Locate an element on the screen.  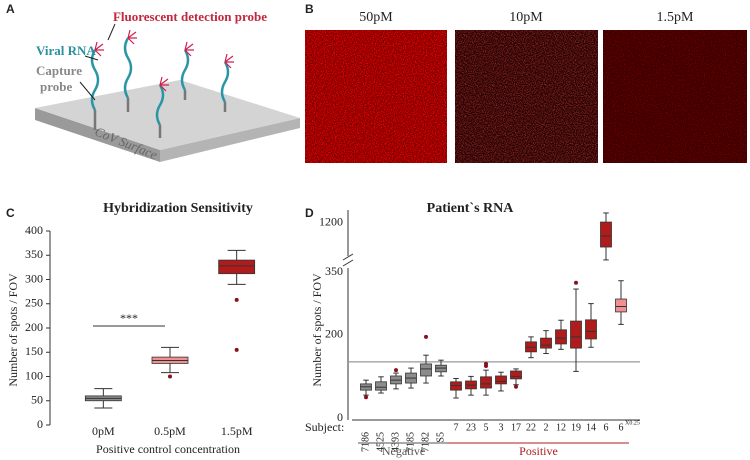
x-tick-label: 0pM is located at coordinates (103, 431).